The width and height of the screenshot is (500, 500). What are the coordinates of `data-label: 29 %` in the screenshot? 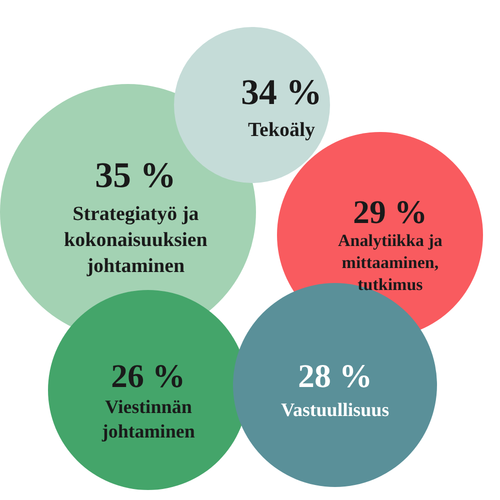 It's located at (390, 213).